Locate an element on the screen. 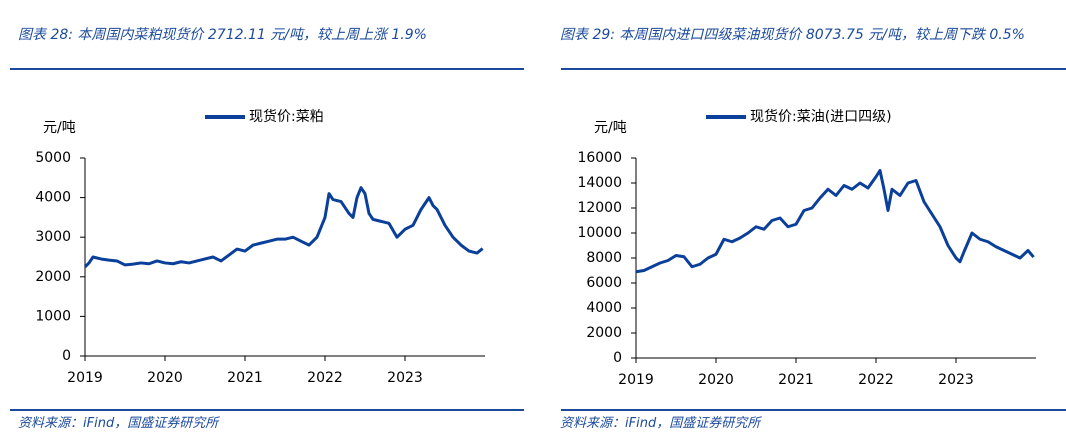 The height and width of the screenshot is (446, 1066). y-tick-label: 16000 is located at coordinates (599, 158).